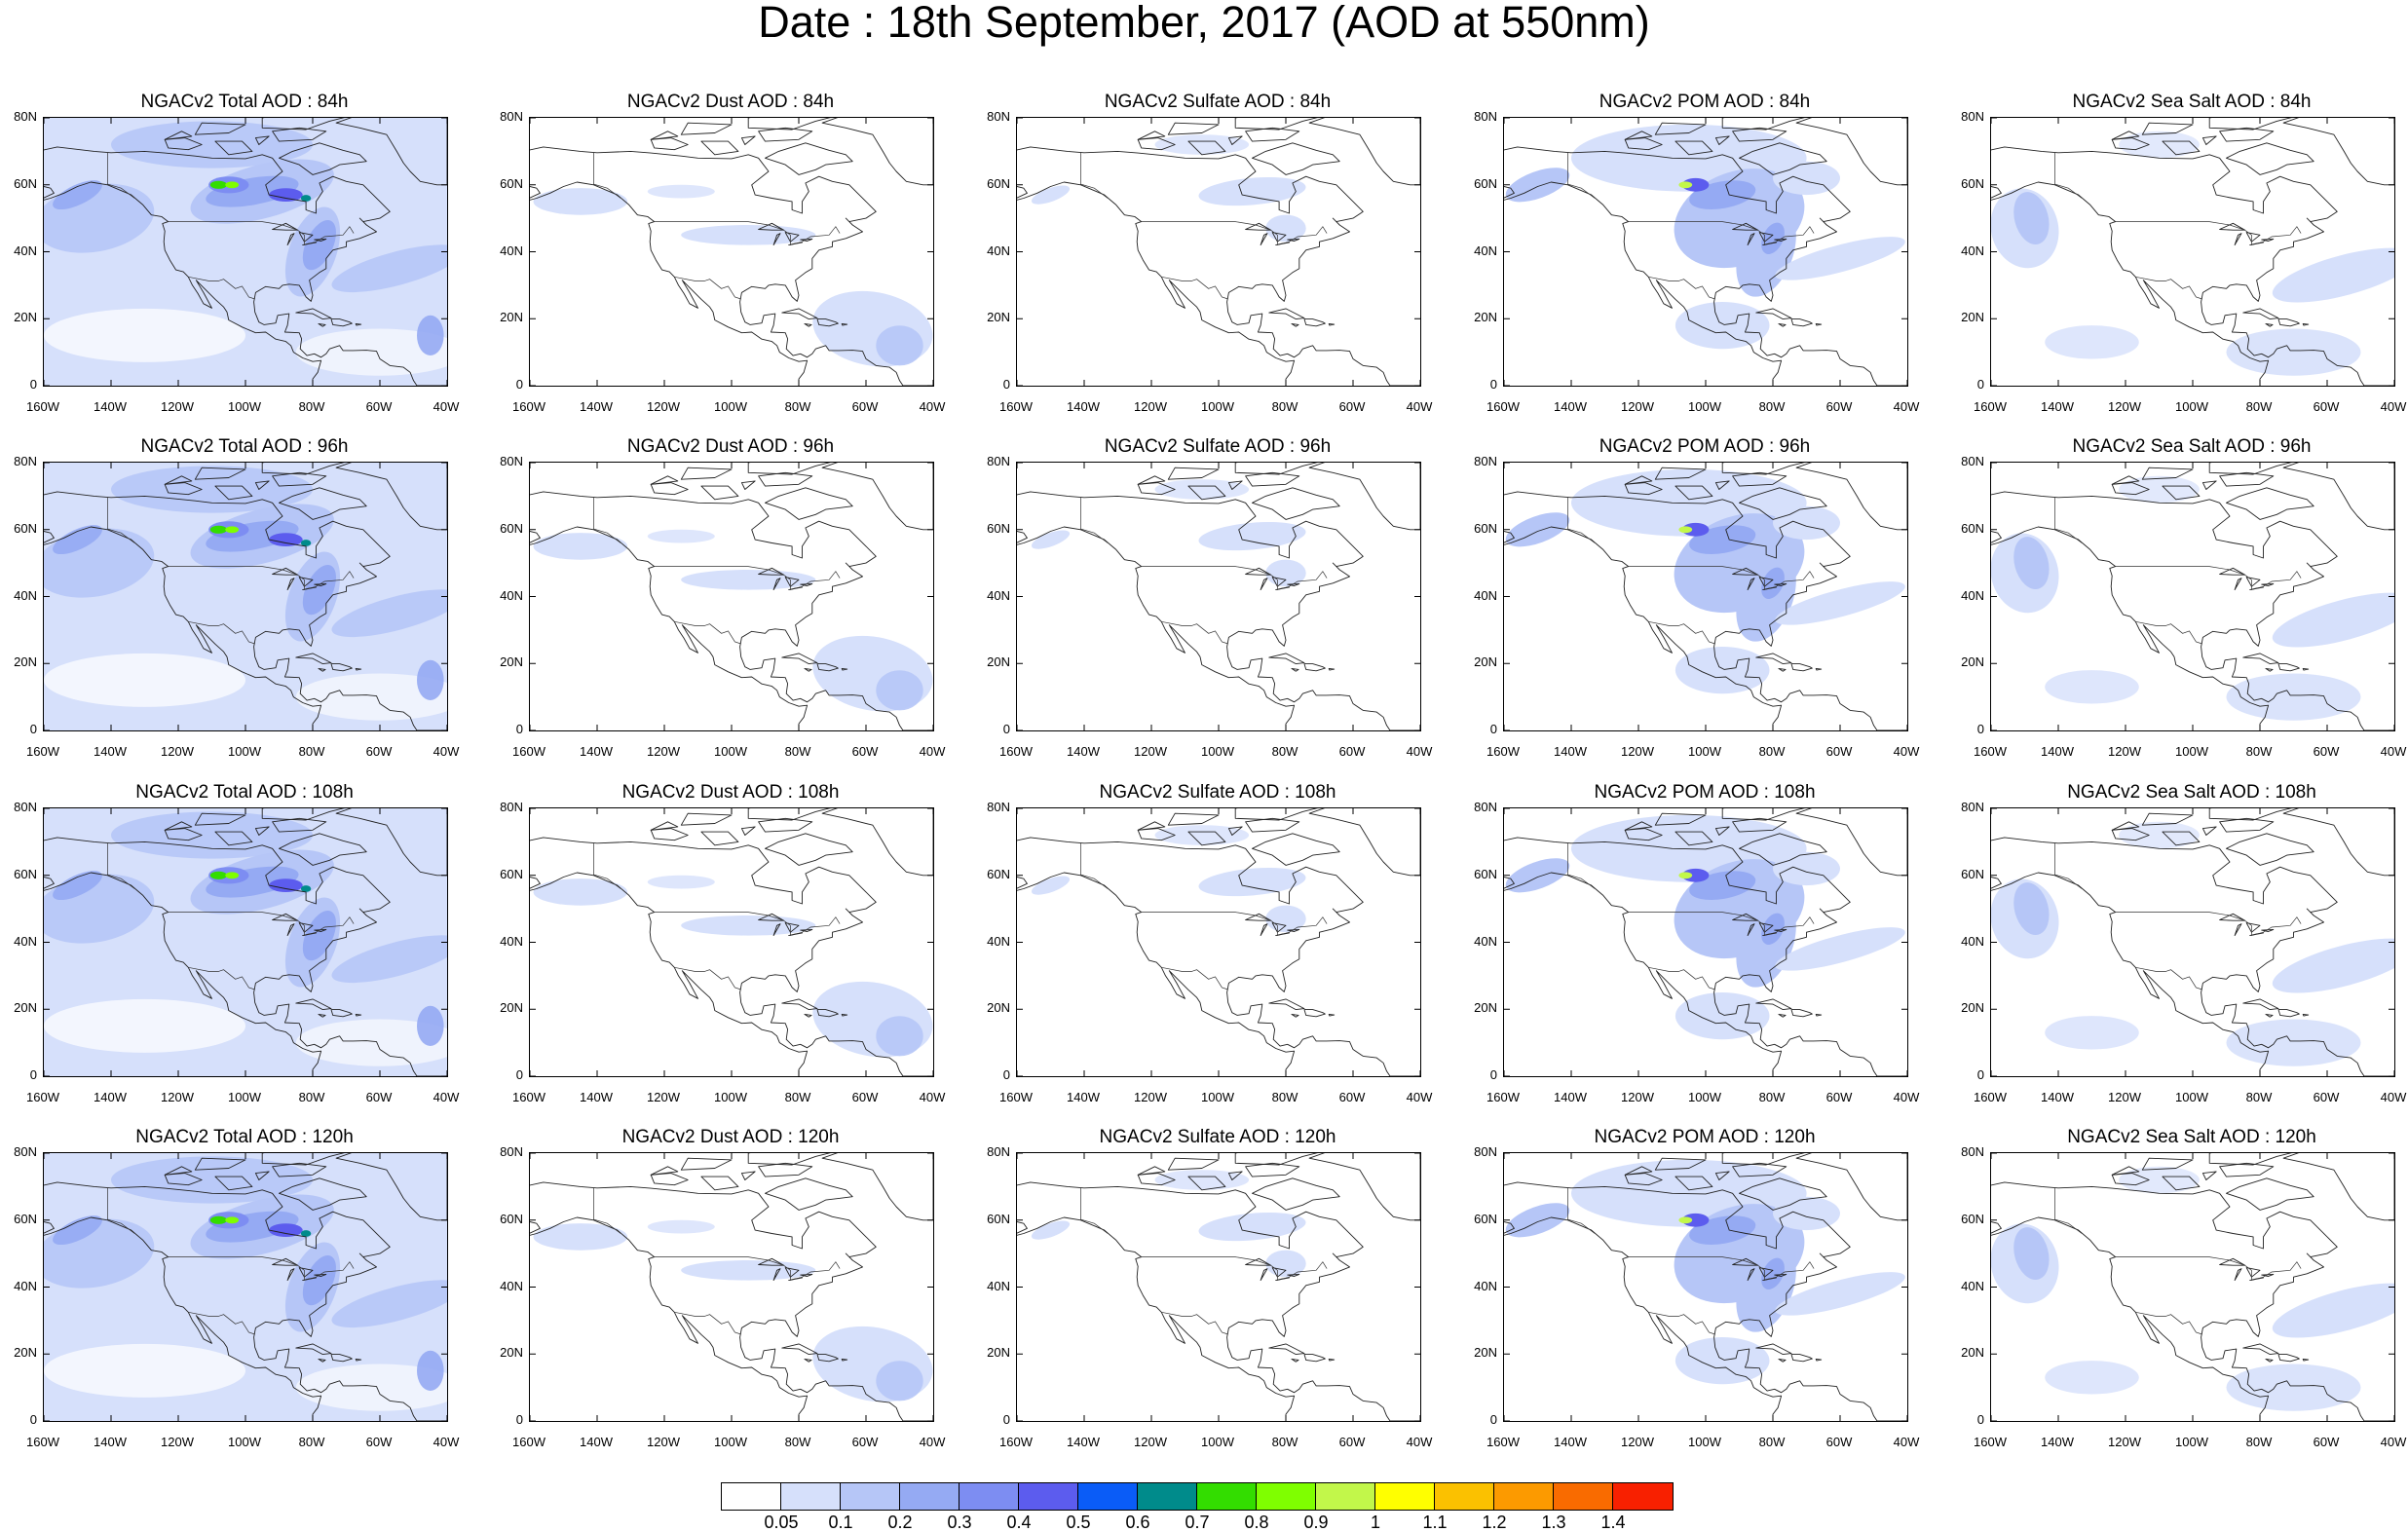  What do you see at coordinates (959, 1522) in the screenshot?
I see `colorbar-label: 0.3` at bounding box center [959, 1522].